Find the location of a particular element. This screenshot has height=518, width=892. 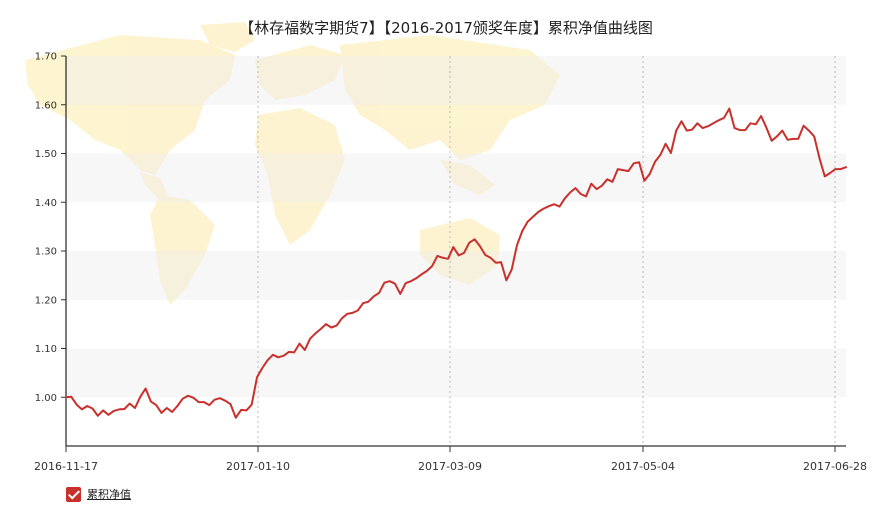

map-central-america is located at coordinates (155, 186).